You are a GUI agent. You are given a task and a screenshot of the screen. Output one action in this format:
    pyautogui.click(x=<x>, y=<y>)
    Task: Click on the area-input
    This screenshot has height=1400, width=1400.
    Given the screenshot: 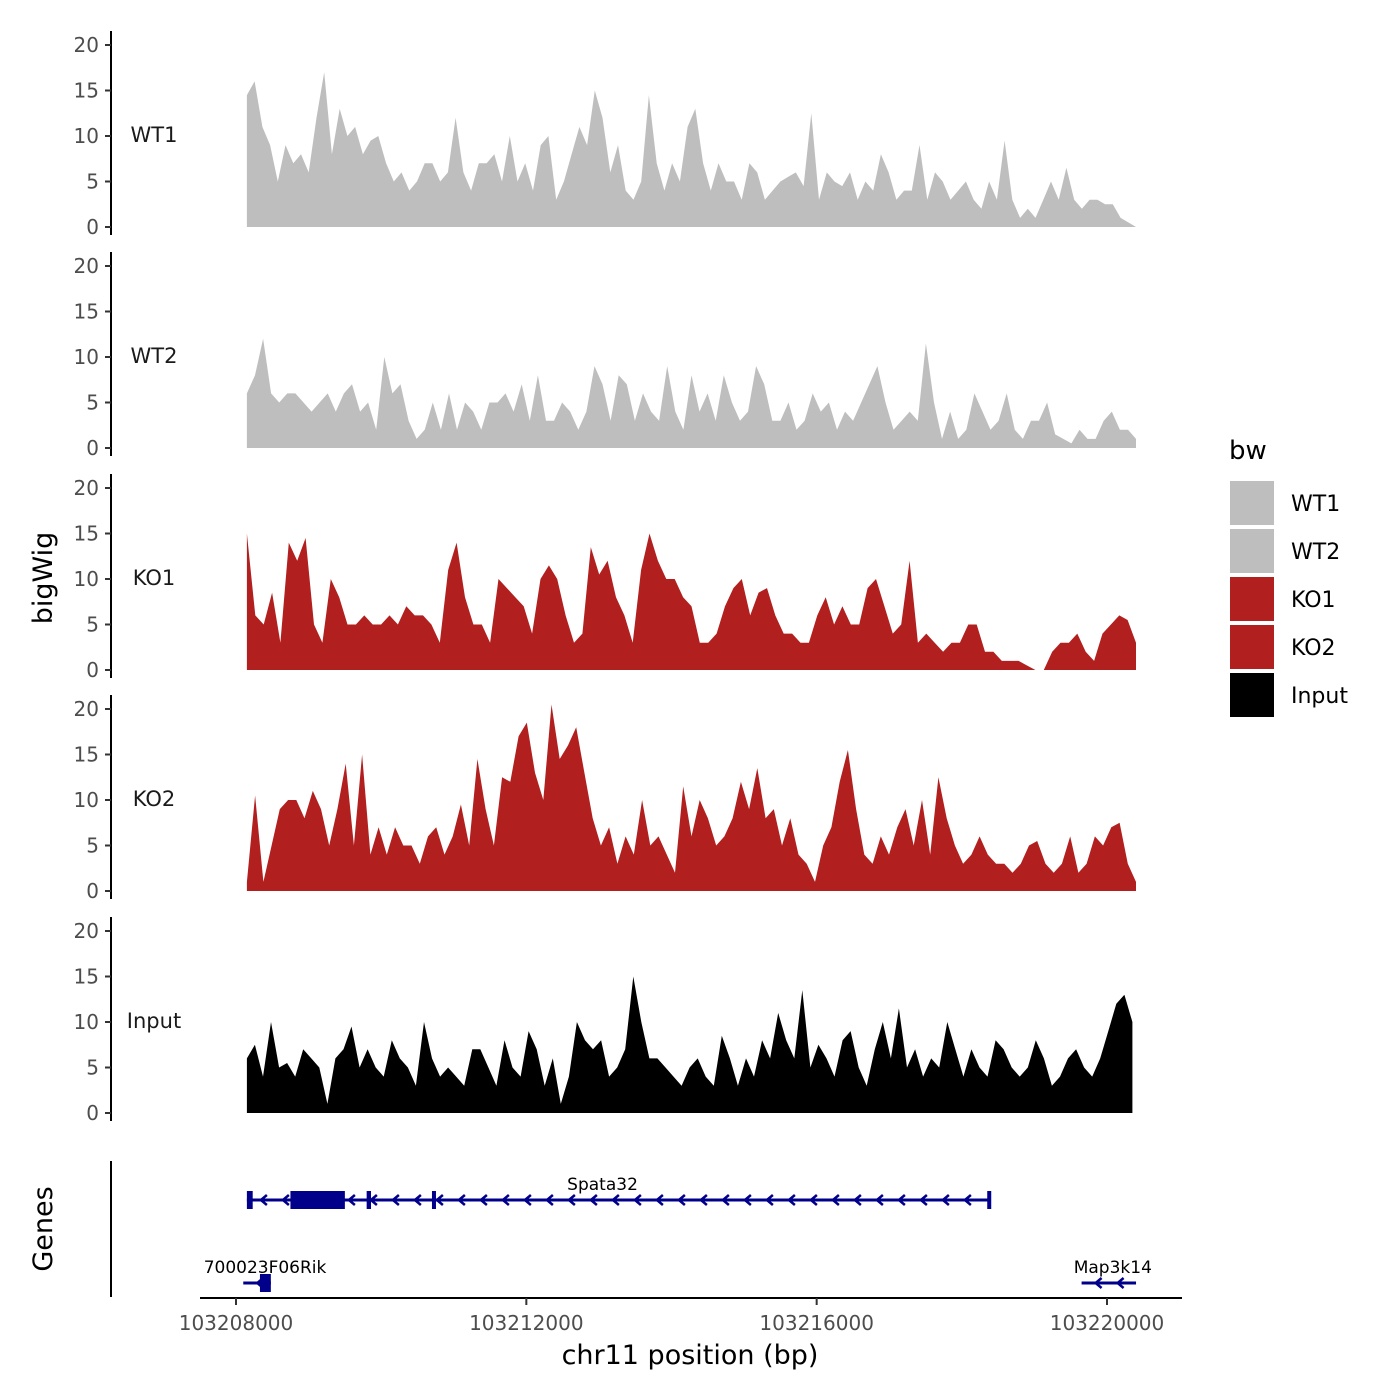 What is the action you would take?
    pyautogui.click(x=689, y=1044)
    